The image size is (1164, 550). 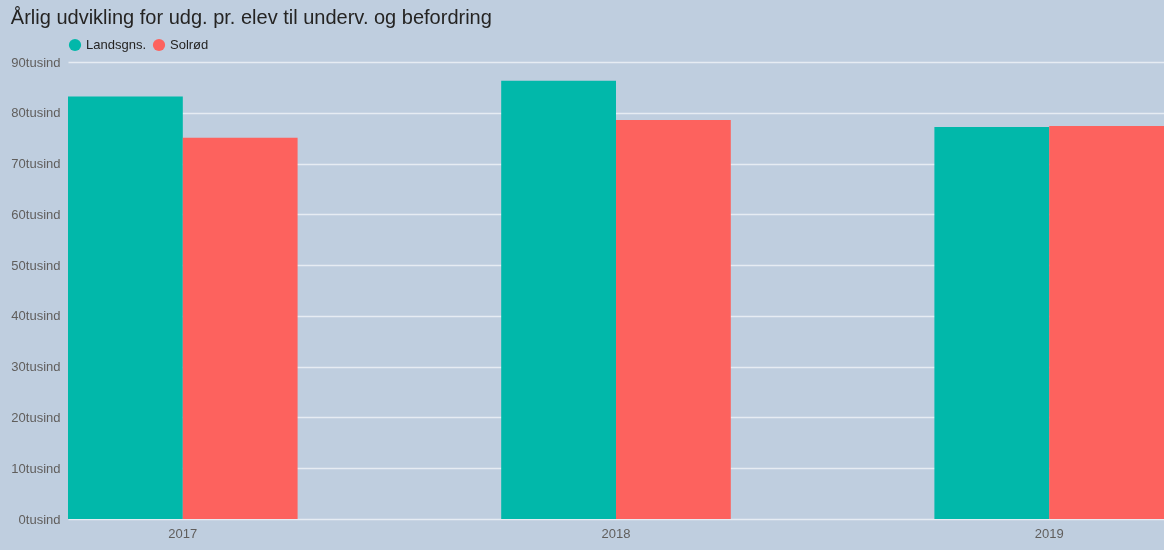 What do you see at coordinates (36, 265) in the screenshot?
I see `y-tick-label: 50tusind` at bounding box center [36, 265].